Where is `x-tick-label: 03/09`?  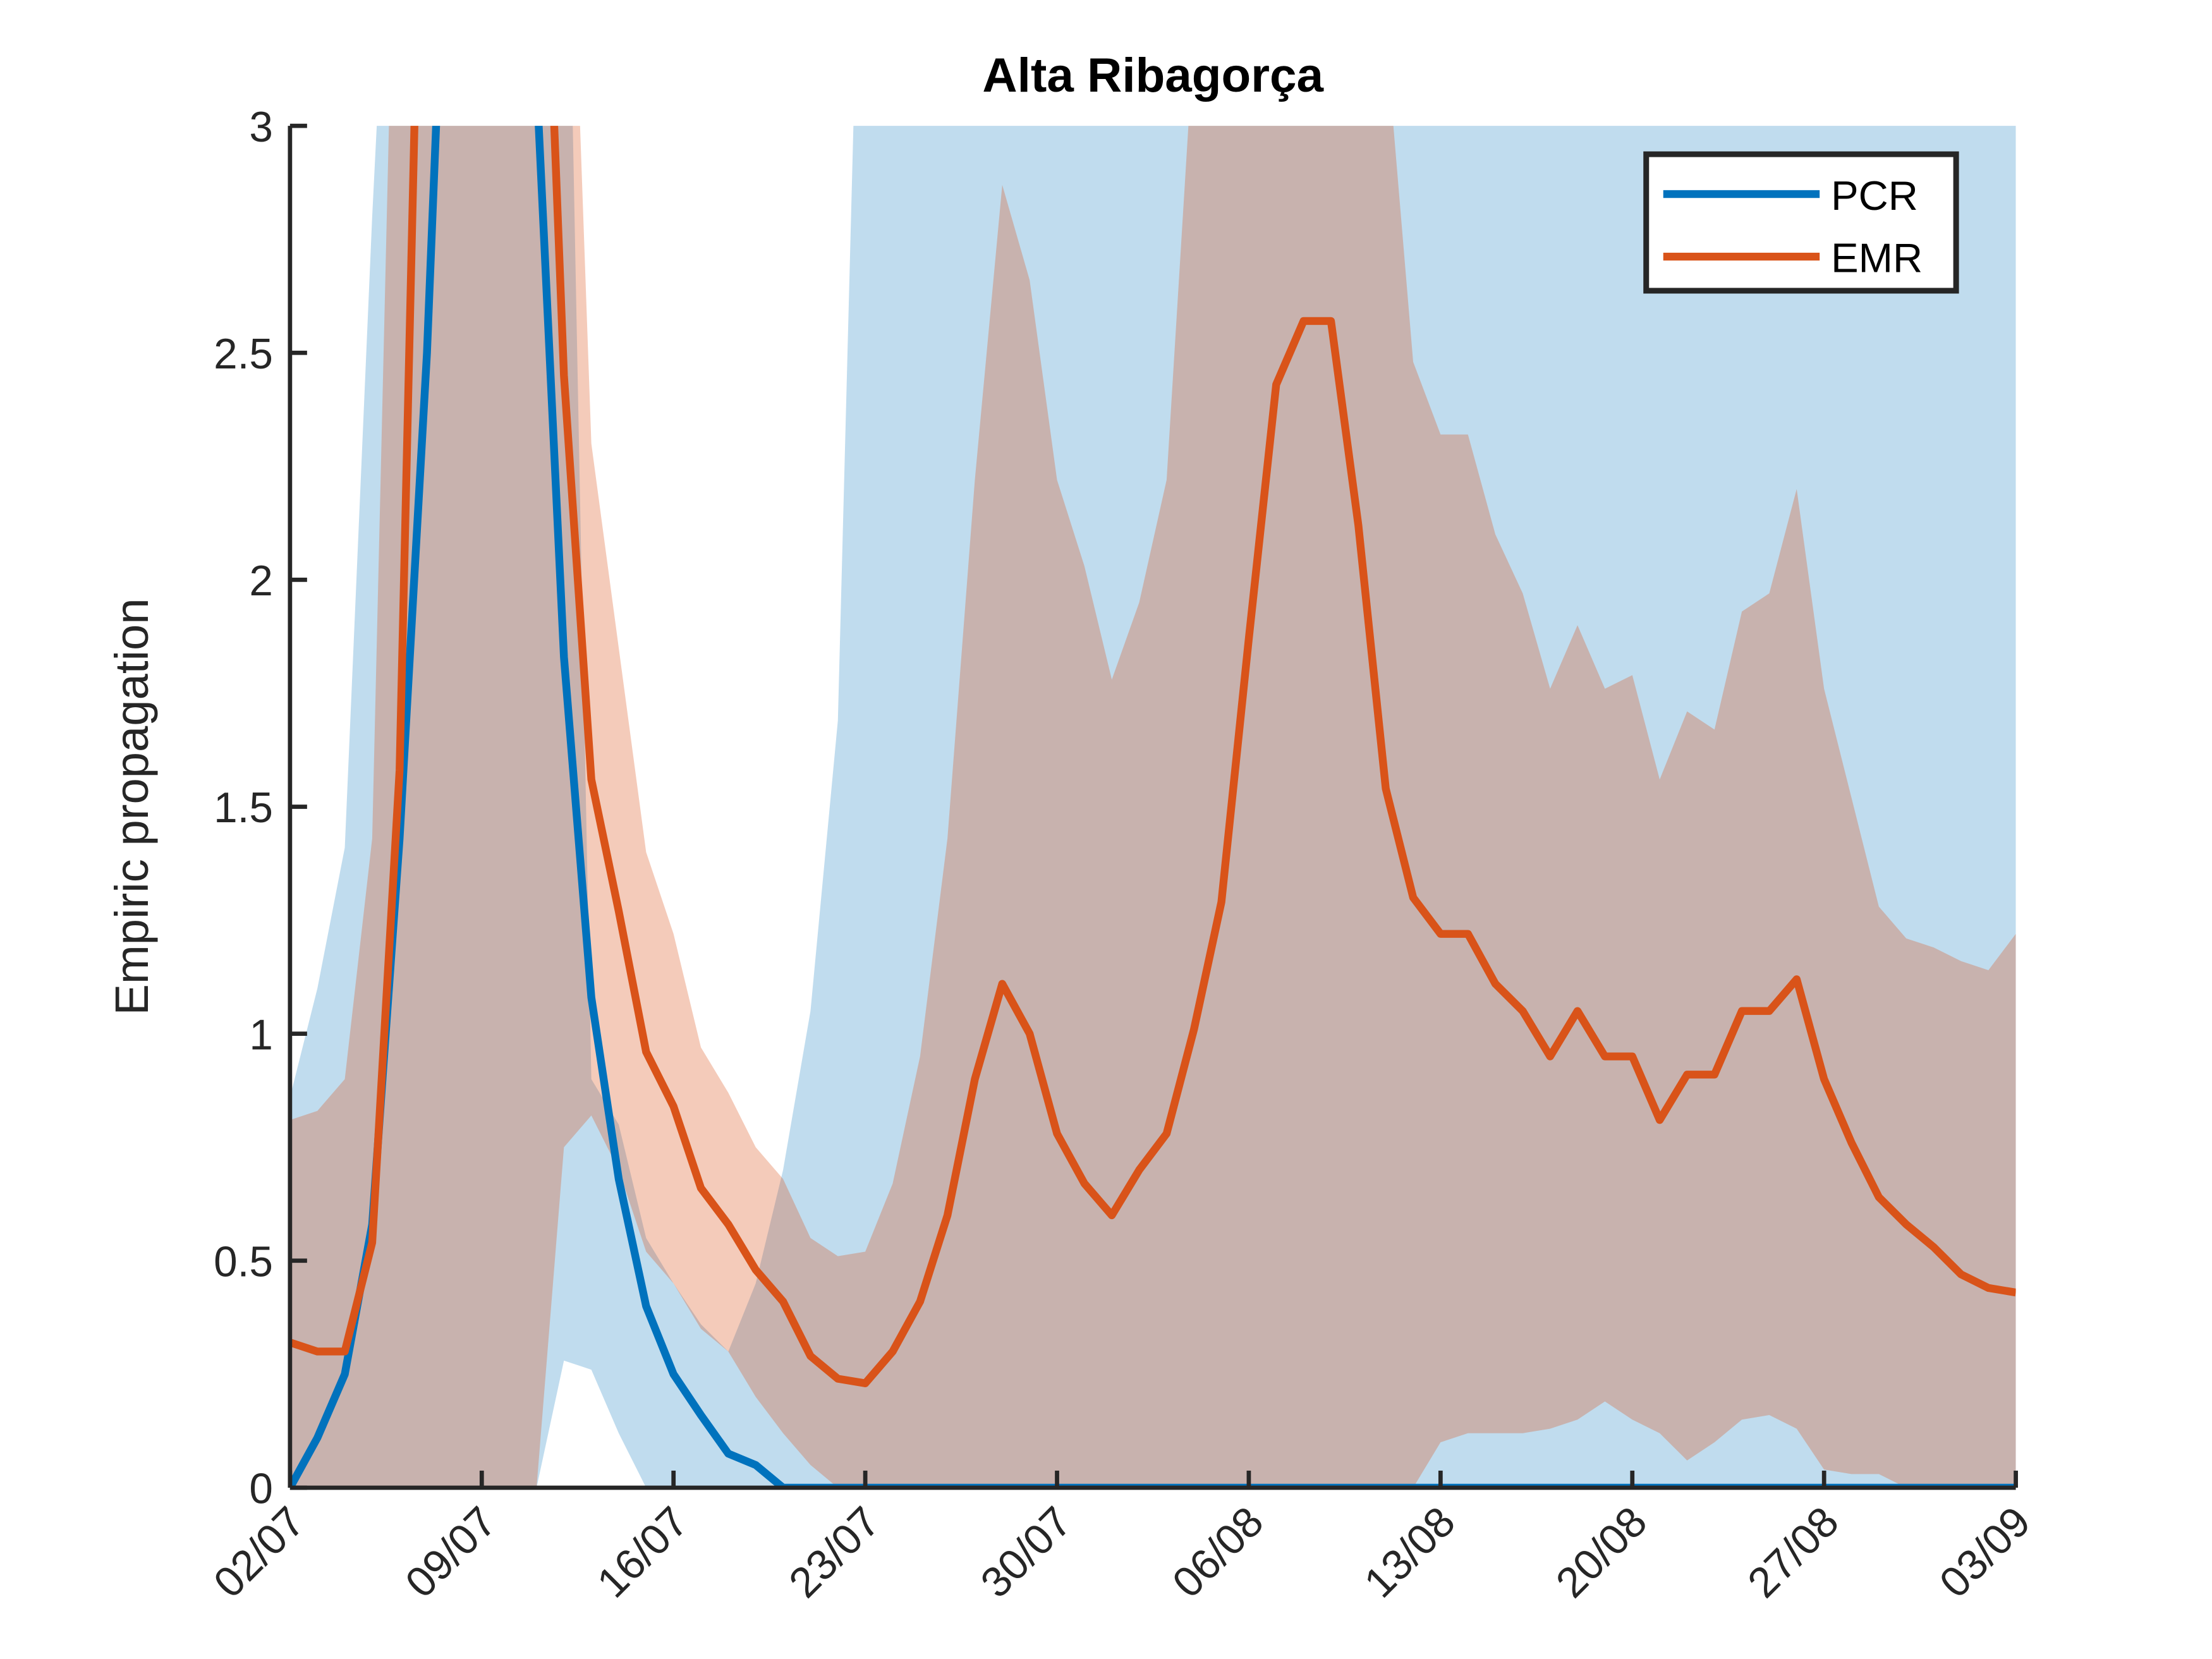
x-tick-label: 03/09 is located at coordinates (1985, 1552).